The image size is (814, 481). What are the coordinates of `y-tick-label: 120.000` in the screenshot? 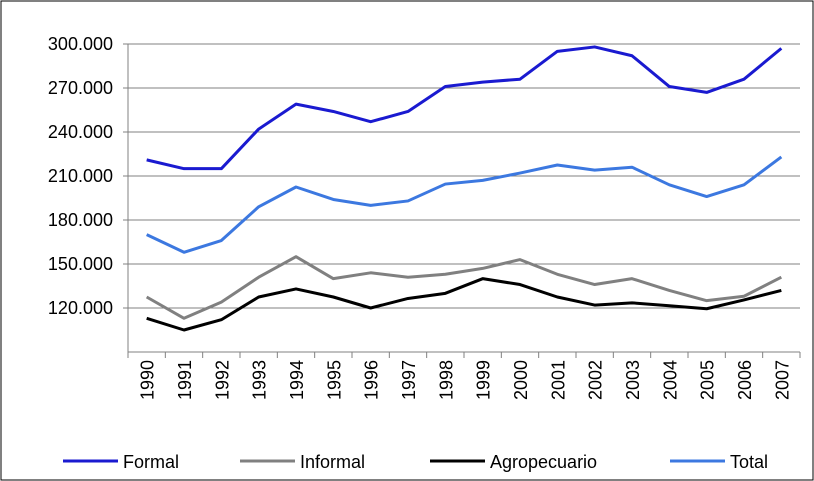 It's located at (80, 308).